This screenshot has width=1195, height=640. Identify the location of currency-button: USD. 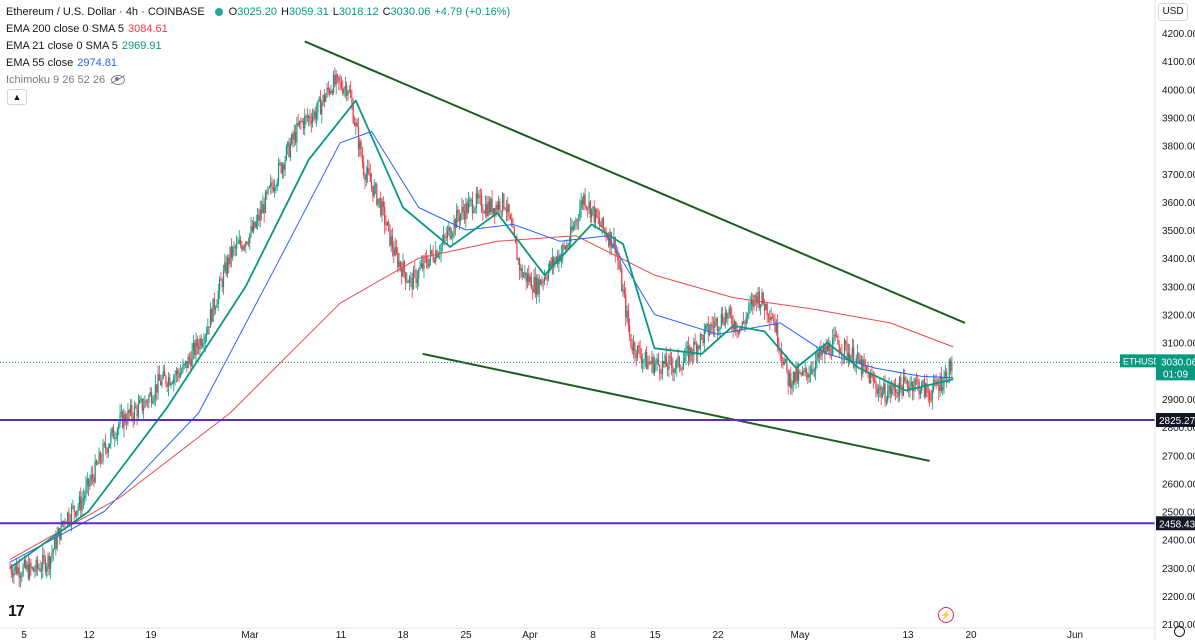
(1173, 12).